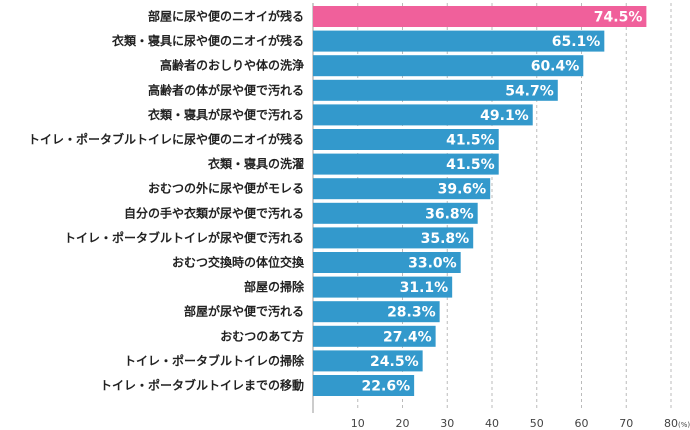  What do you see at coordinates (626, 423) in the screenshot?
I see `x-tick-label: 70` at bounding box center [626, 423].